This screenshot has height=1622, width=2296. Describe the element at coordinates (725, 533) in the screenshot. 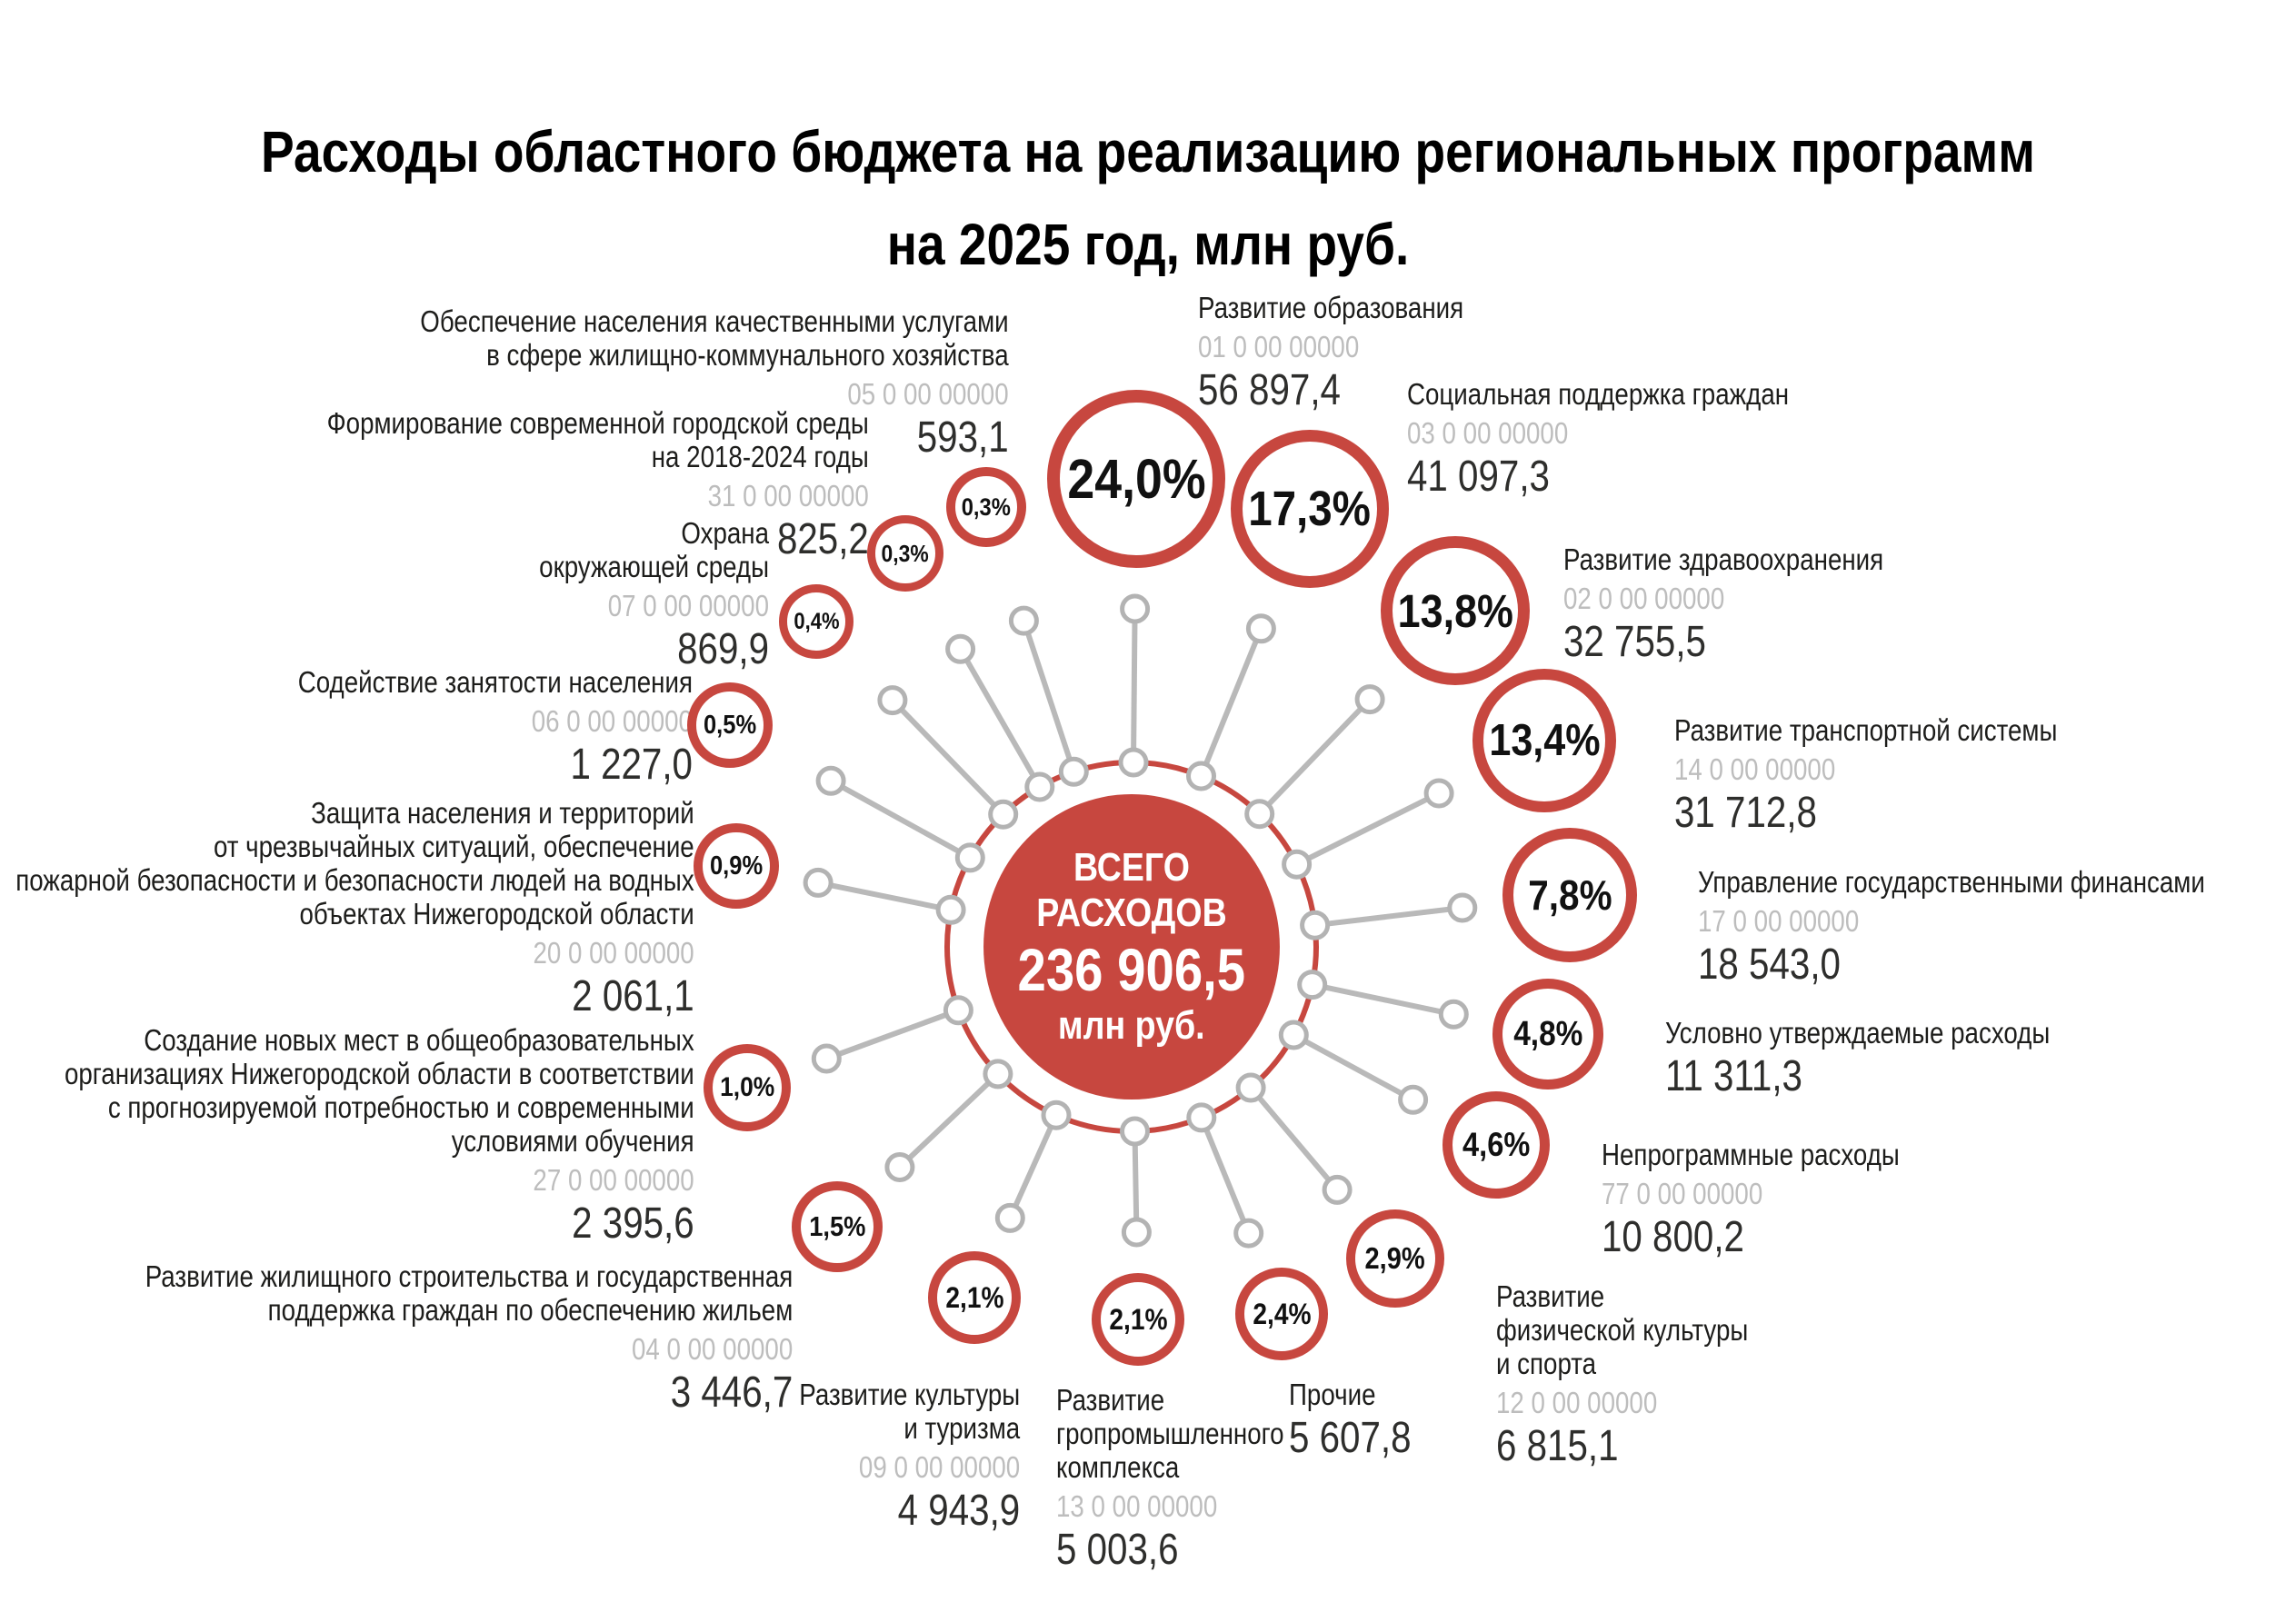

I see `label-name-line: Охрана` at that location.